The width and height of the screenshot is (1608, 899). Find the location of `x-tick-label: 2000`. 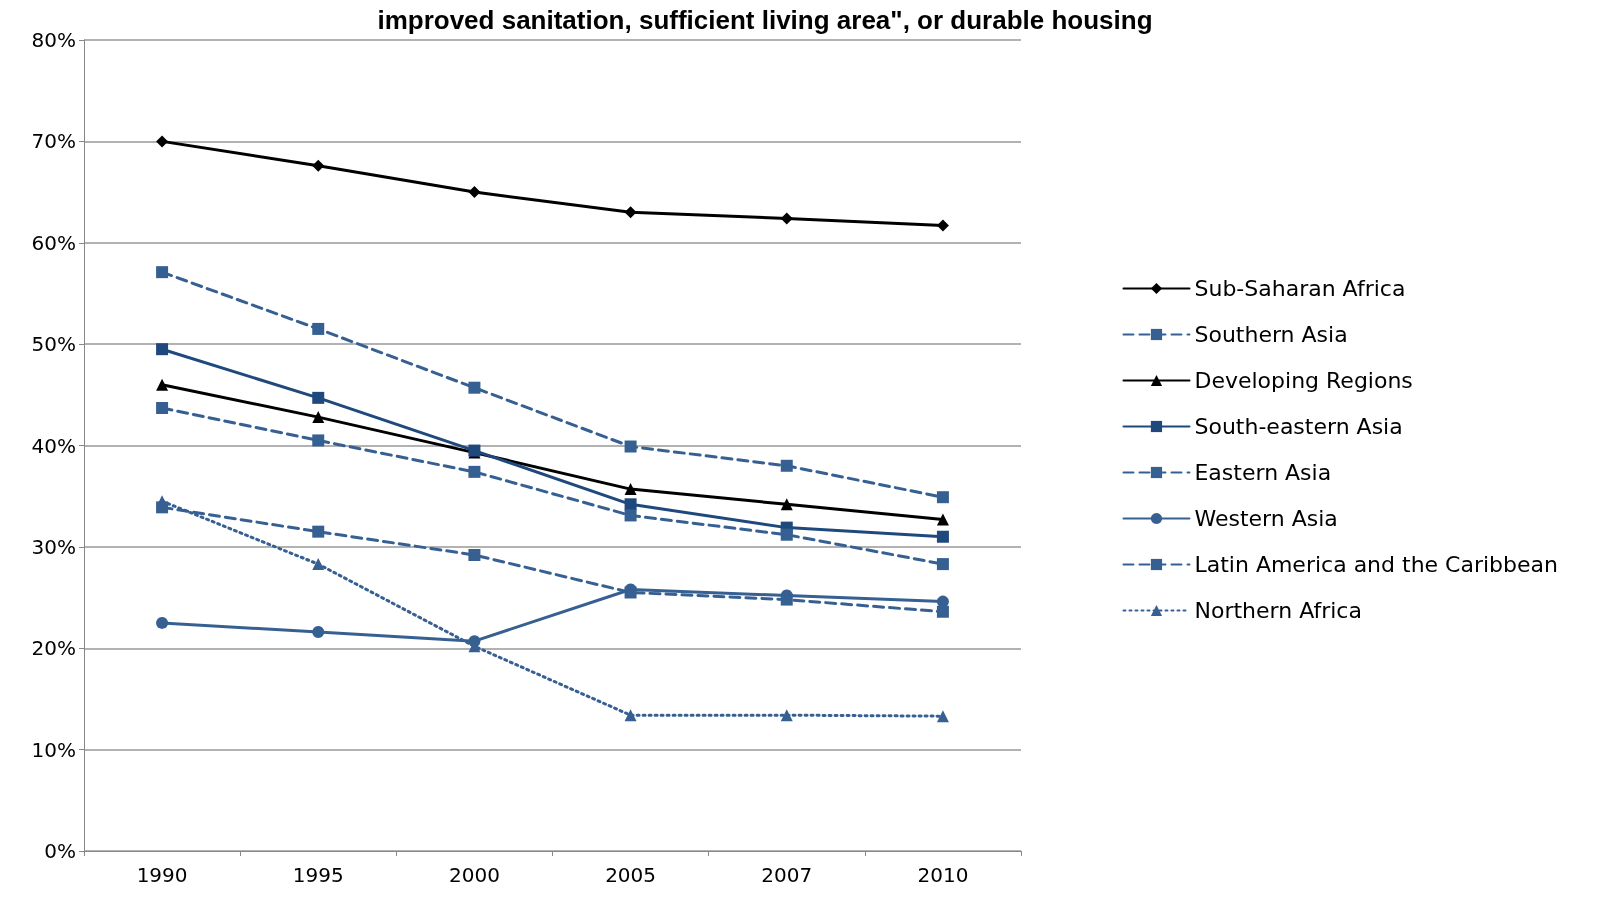

x-tick-label: 2000 is located at coordinates (474, 875).